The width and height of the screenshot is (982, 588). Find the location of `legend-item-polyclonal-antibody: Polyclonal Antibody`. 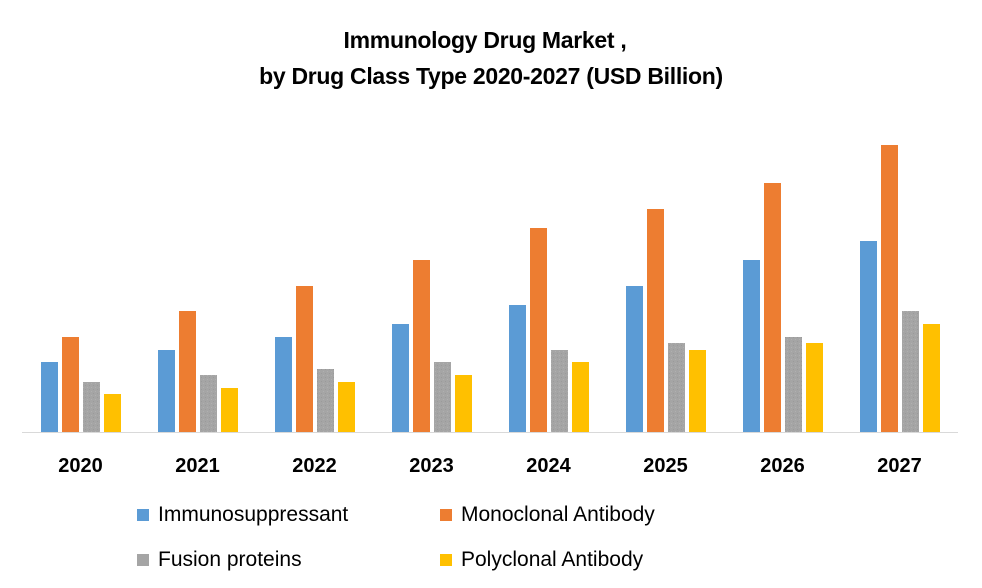

legend-item-polyclonal-antibody: Polyclonal Antibody is located at coordinates (541, 560).